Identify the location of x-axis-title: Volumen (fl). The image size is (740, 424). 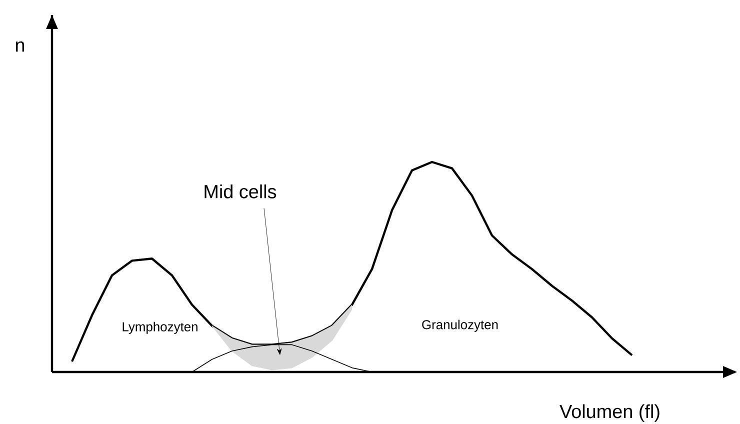
(610, 413).